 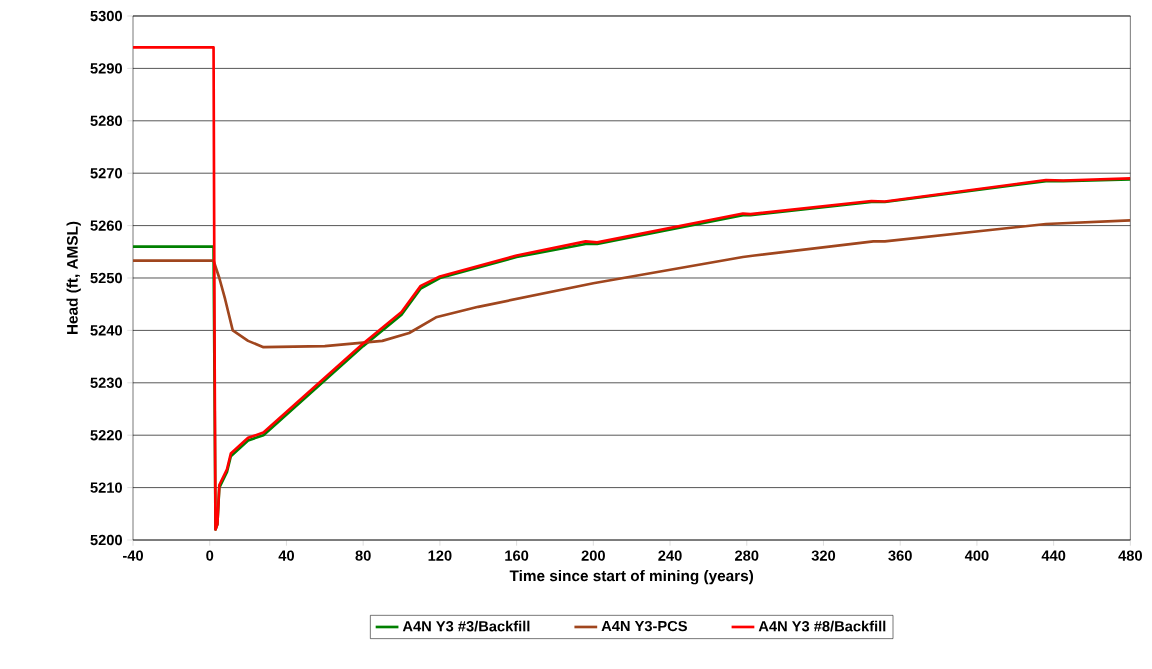 What do you see at coordinates (210, 555) in the screenshot?
I see `x-tick-label: 0` at bounding box center [210, 555].